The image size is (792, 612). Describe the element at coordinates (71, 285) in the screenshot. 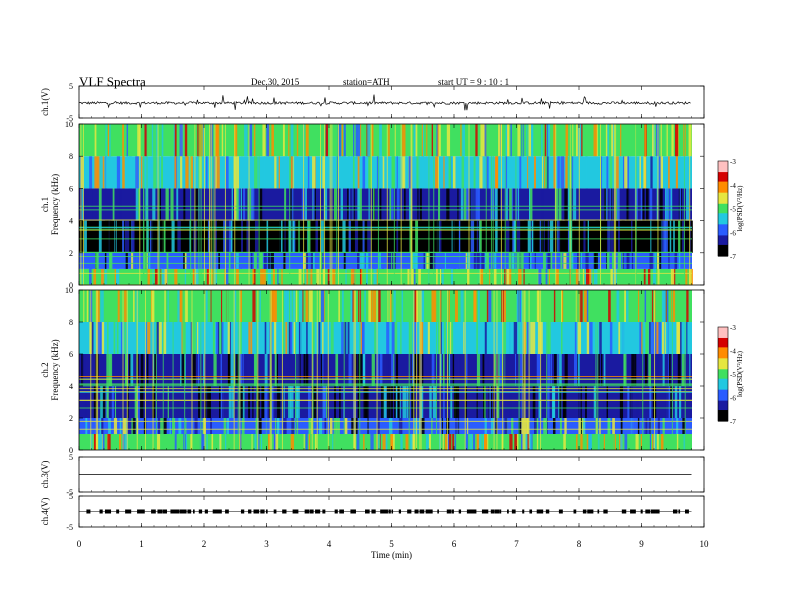

I see `ch1-spectrogram-ytick-label: 0` at that location.